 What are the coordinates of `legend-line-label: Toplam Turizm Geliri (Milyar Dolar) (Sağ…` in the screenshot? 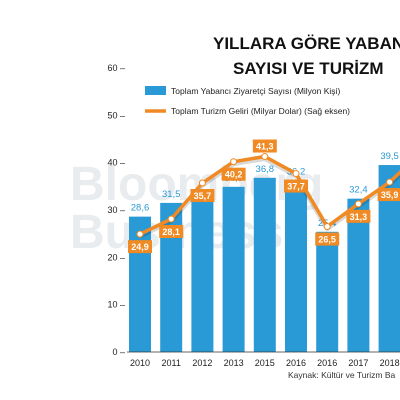 It's located at (260, 111).